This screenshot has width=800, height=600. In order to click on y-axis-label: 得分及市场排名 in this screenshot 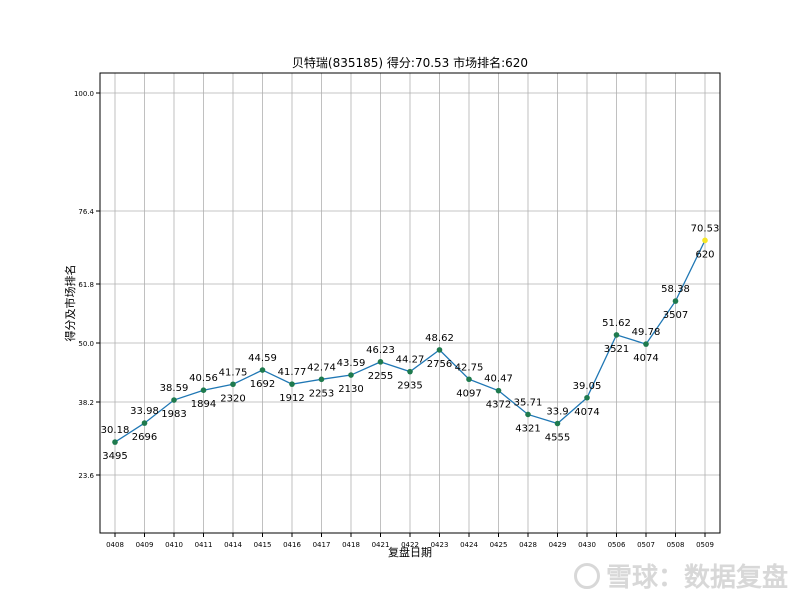, I will do `click(70, 303)`.